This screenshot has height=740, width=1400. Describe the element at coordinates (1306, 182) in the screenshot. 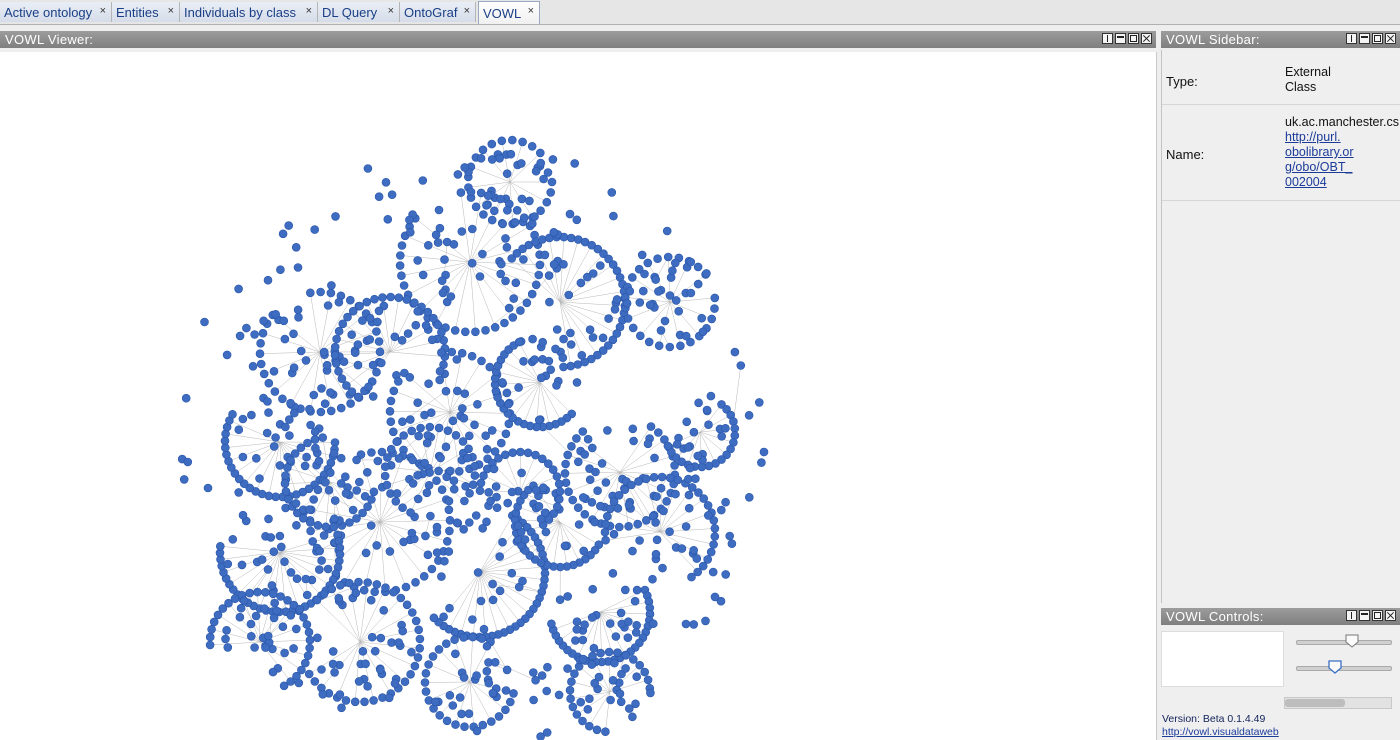

I see `iri-link: 002004` at that location.